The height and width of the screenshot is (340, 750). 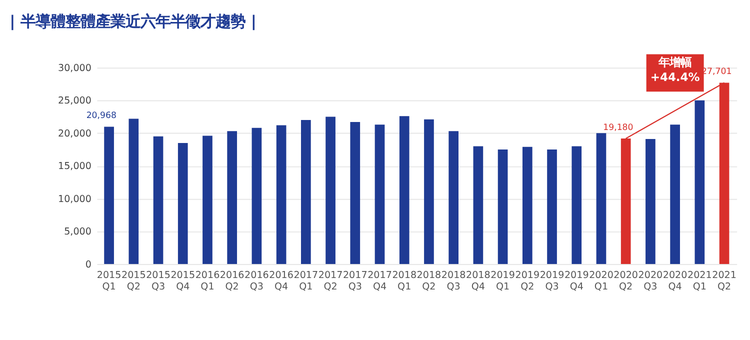 I want to click on y-tick-label: 30,000, so click(x=75, y=68).